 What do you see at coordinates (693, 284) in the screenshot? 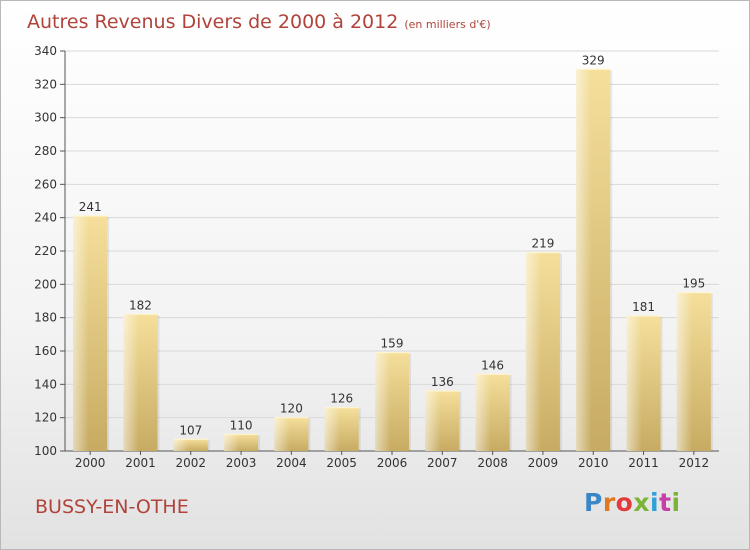
I see `data-label: 195` at bounding box center [693, 284].